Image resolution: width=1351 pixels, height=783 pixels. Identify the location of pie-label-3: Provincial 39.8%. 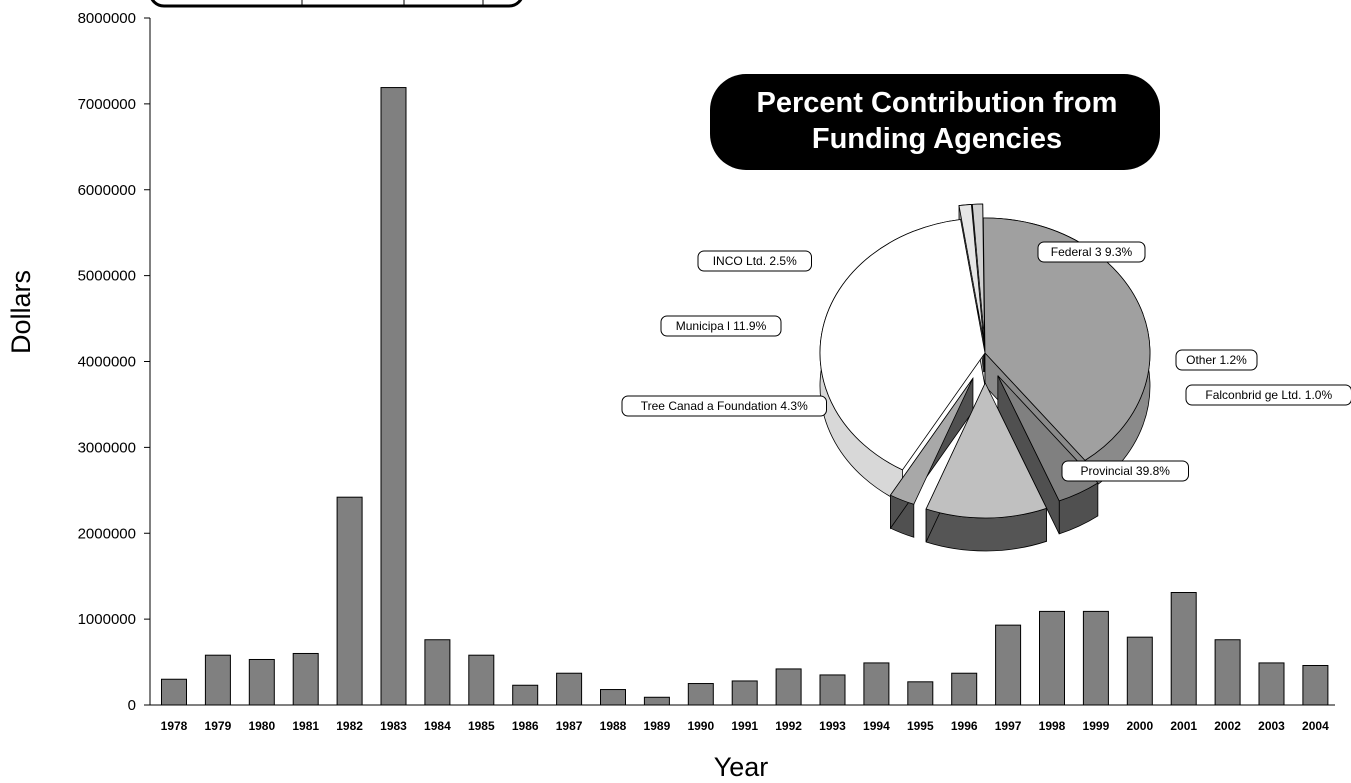
(1125, 471).